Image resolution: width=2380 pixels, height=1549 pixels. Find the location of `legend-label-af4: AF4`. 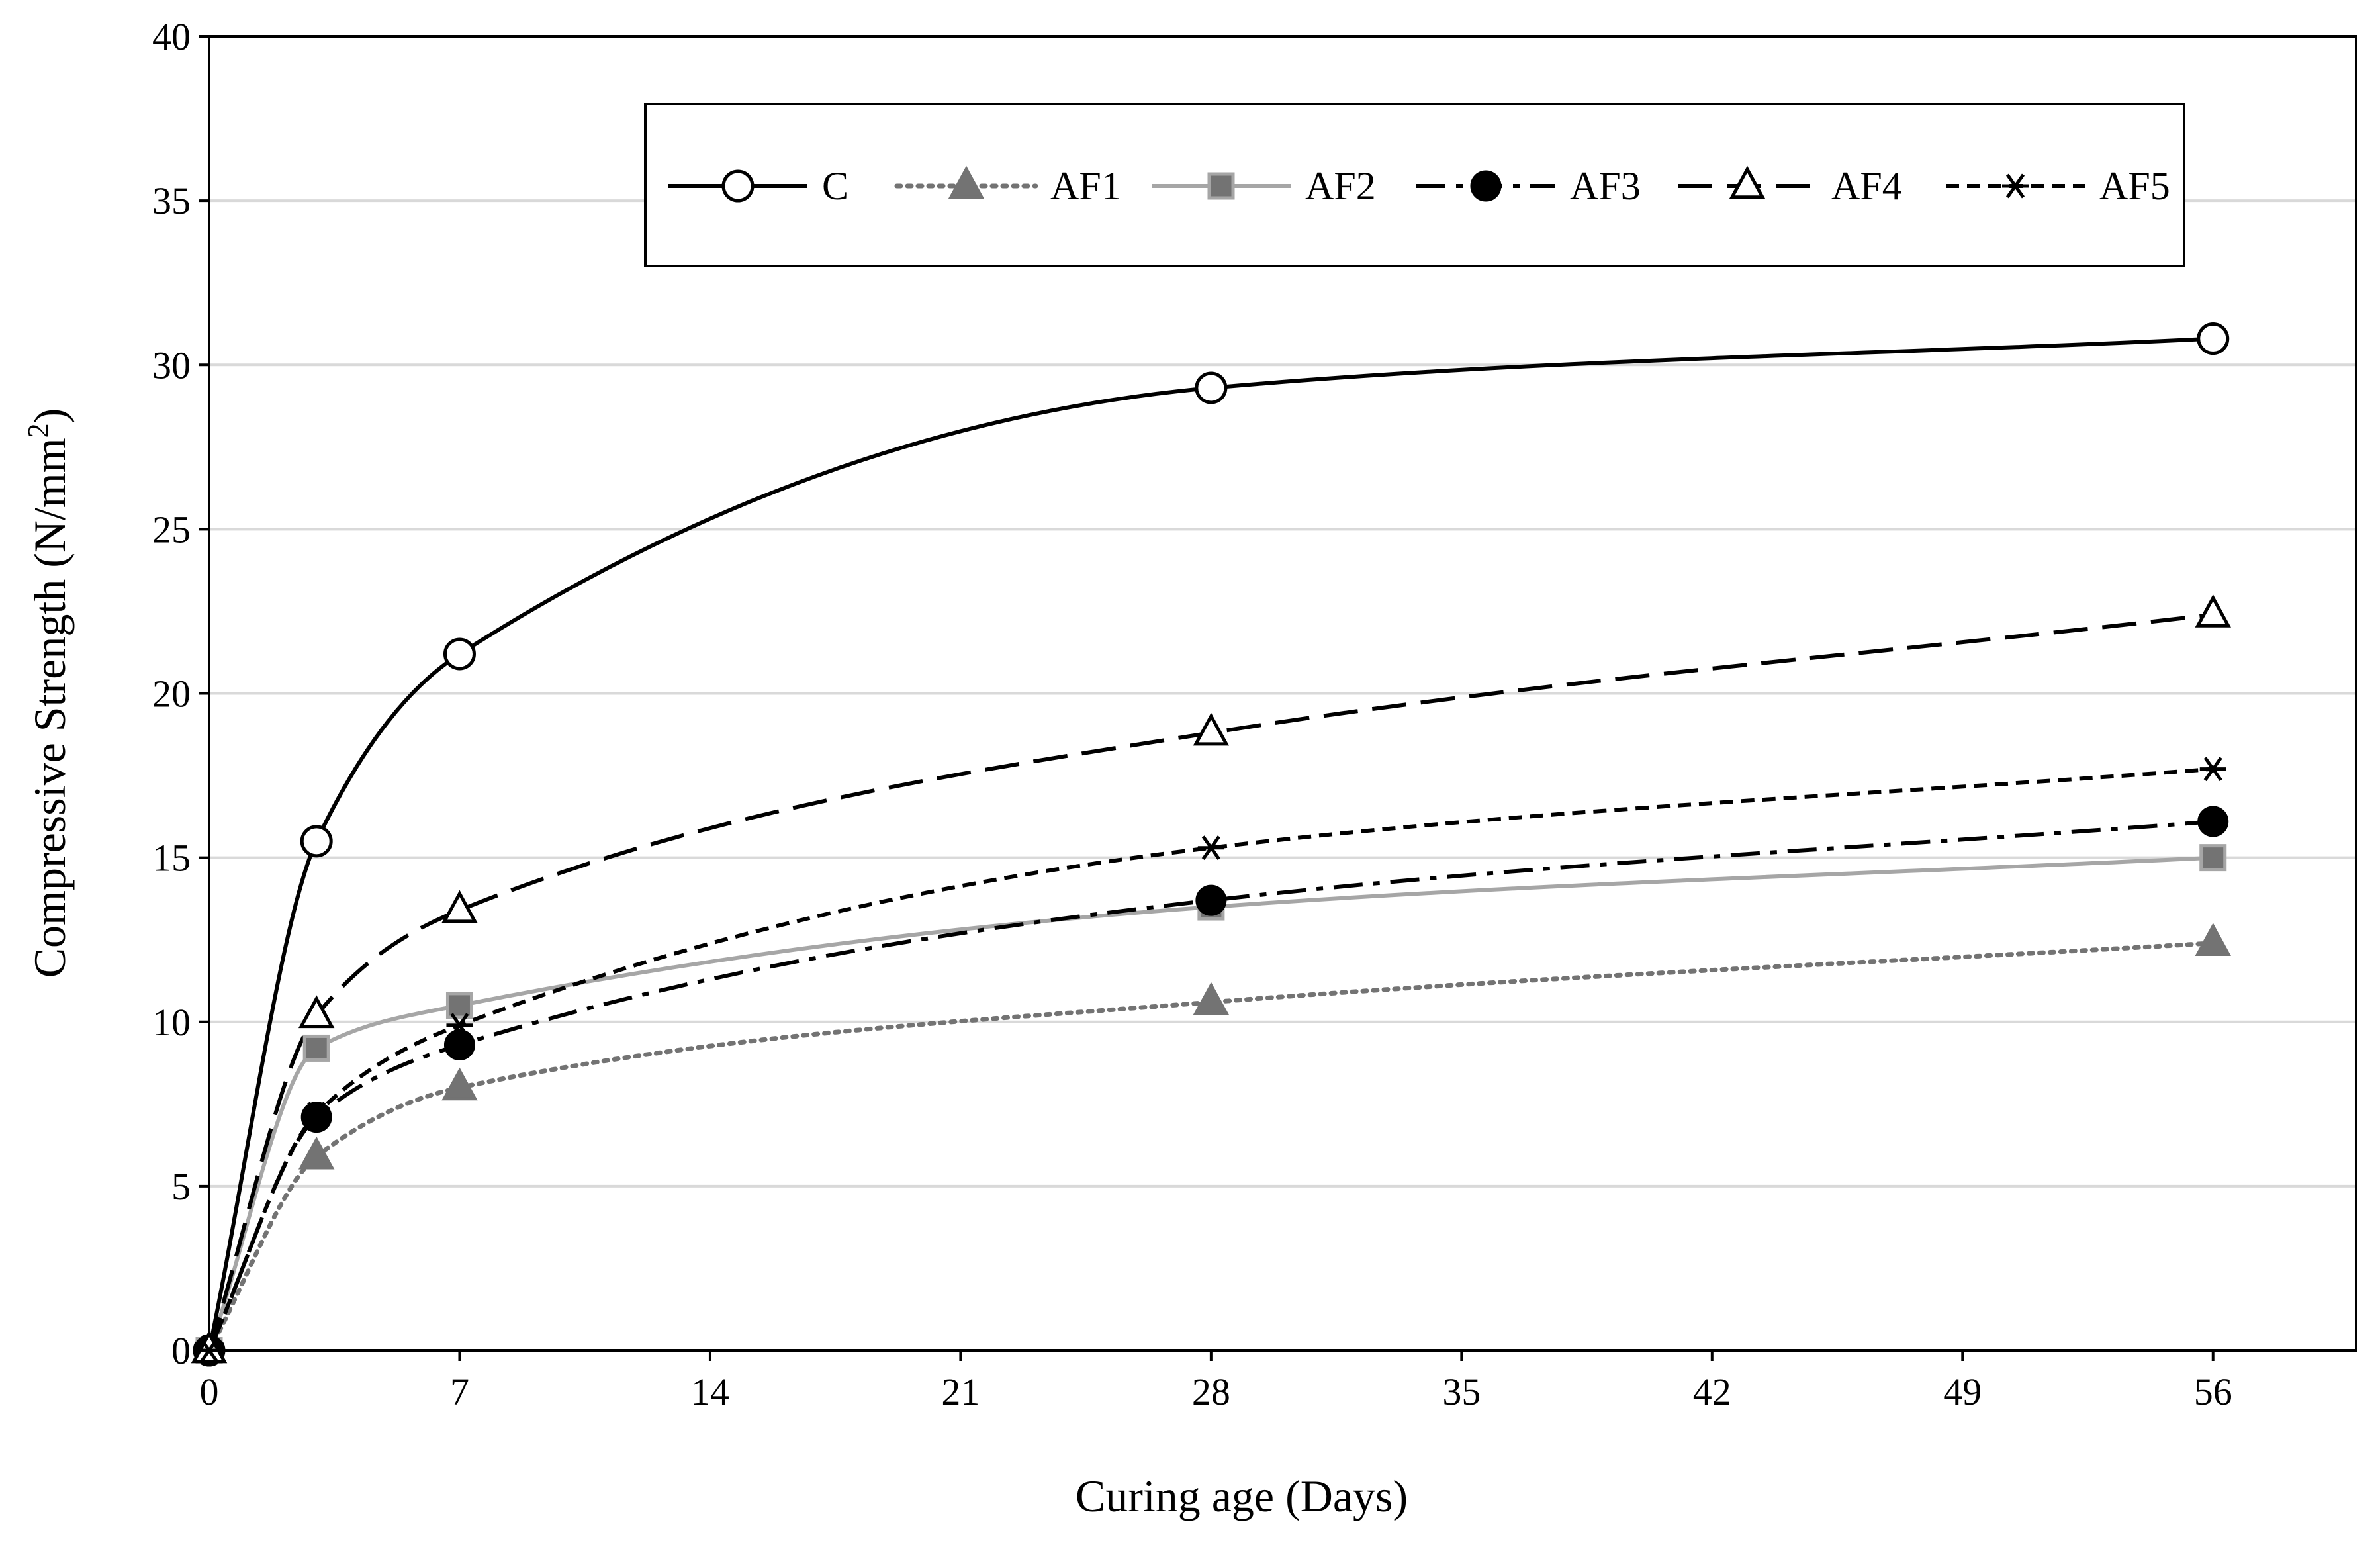

legend-label-af4: AF4 is located at coordinates (1866, 186).